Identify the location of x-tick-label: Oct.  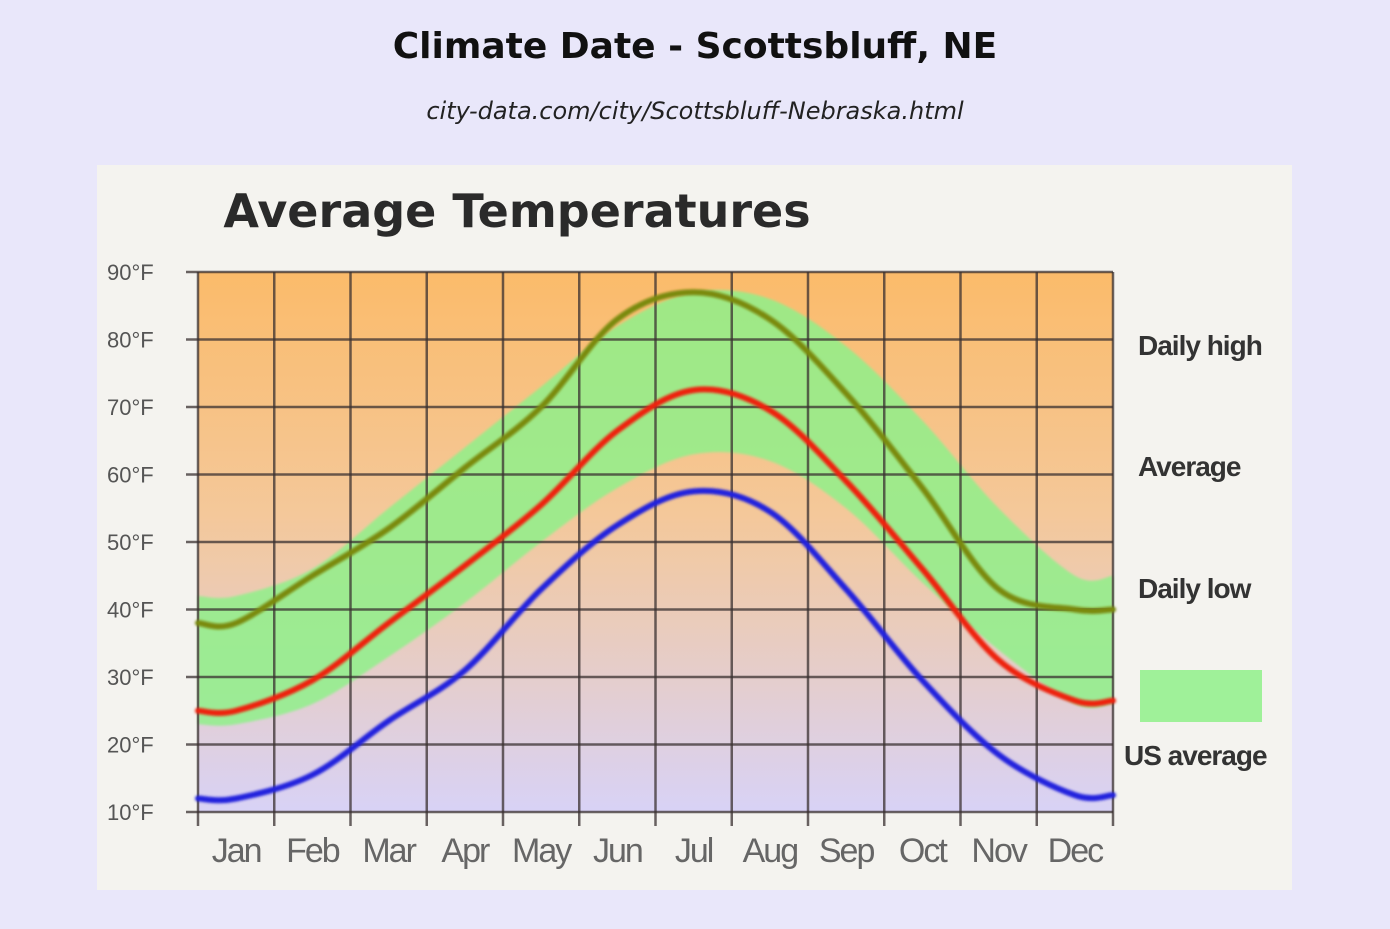
(923, 851).